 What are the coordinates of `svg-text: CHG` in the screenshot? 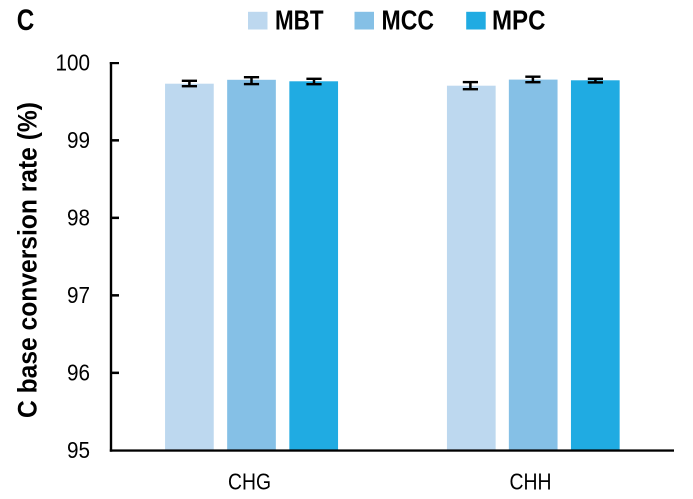 It's located at (249, 482).